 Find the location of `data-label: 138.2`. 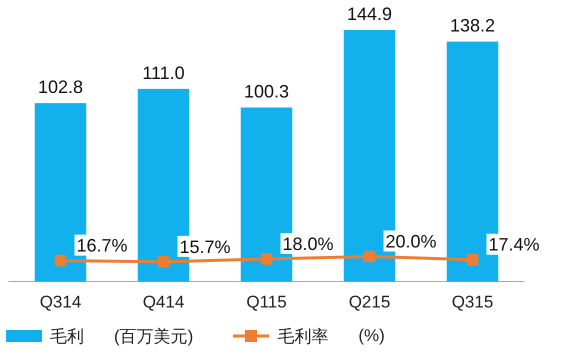

data-label: 138.2 is located at coordinates (473, 26).